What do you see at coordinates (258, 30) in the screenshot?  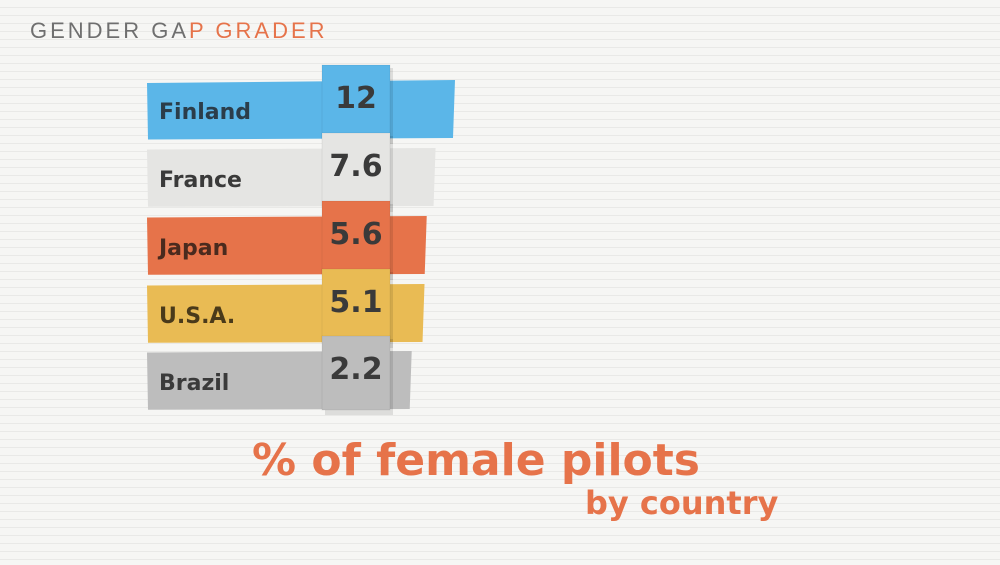 I see `brand-part-2: P GRADER` at bounding box center [258, 30].